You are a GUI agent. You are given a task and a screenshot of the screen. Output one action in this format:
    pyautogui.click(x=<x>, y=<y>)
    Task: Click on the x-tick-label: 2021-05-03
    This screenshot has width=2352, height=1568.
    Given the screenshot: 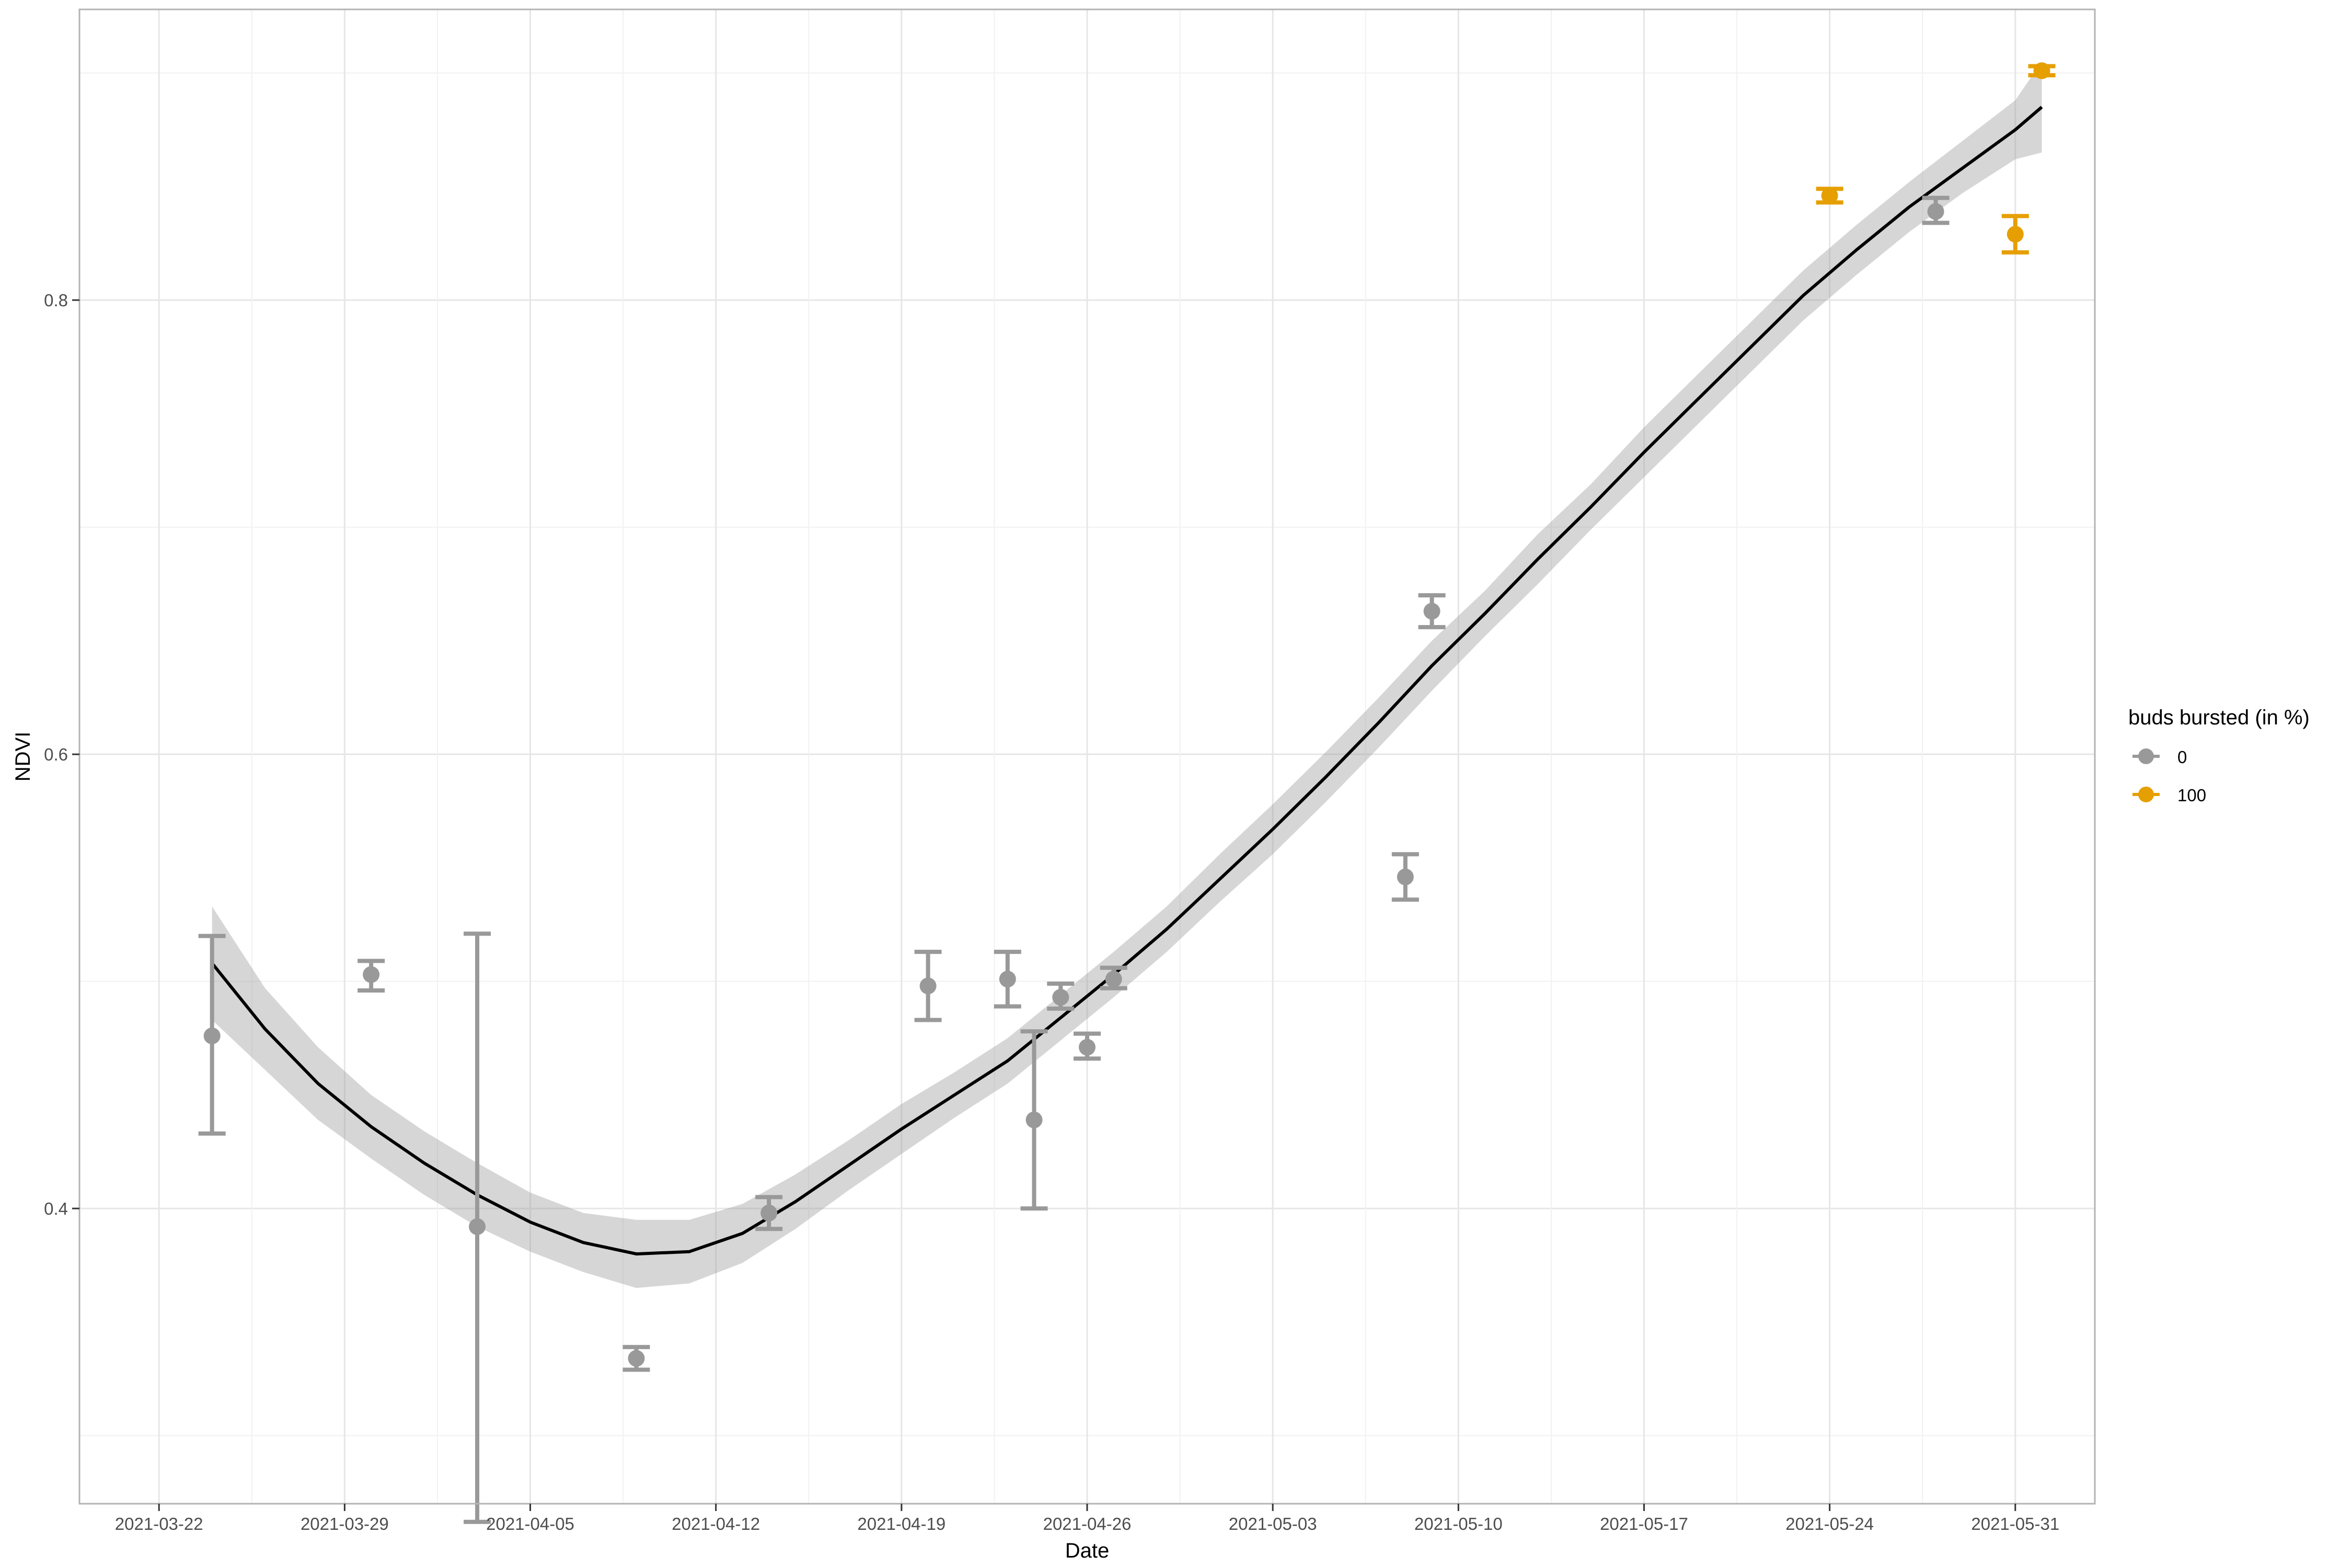 What is the action you would take?
    pyautogui.click(x=1273, y=1524)
    